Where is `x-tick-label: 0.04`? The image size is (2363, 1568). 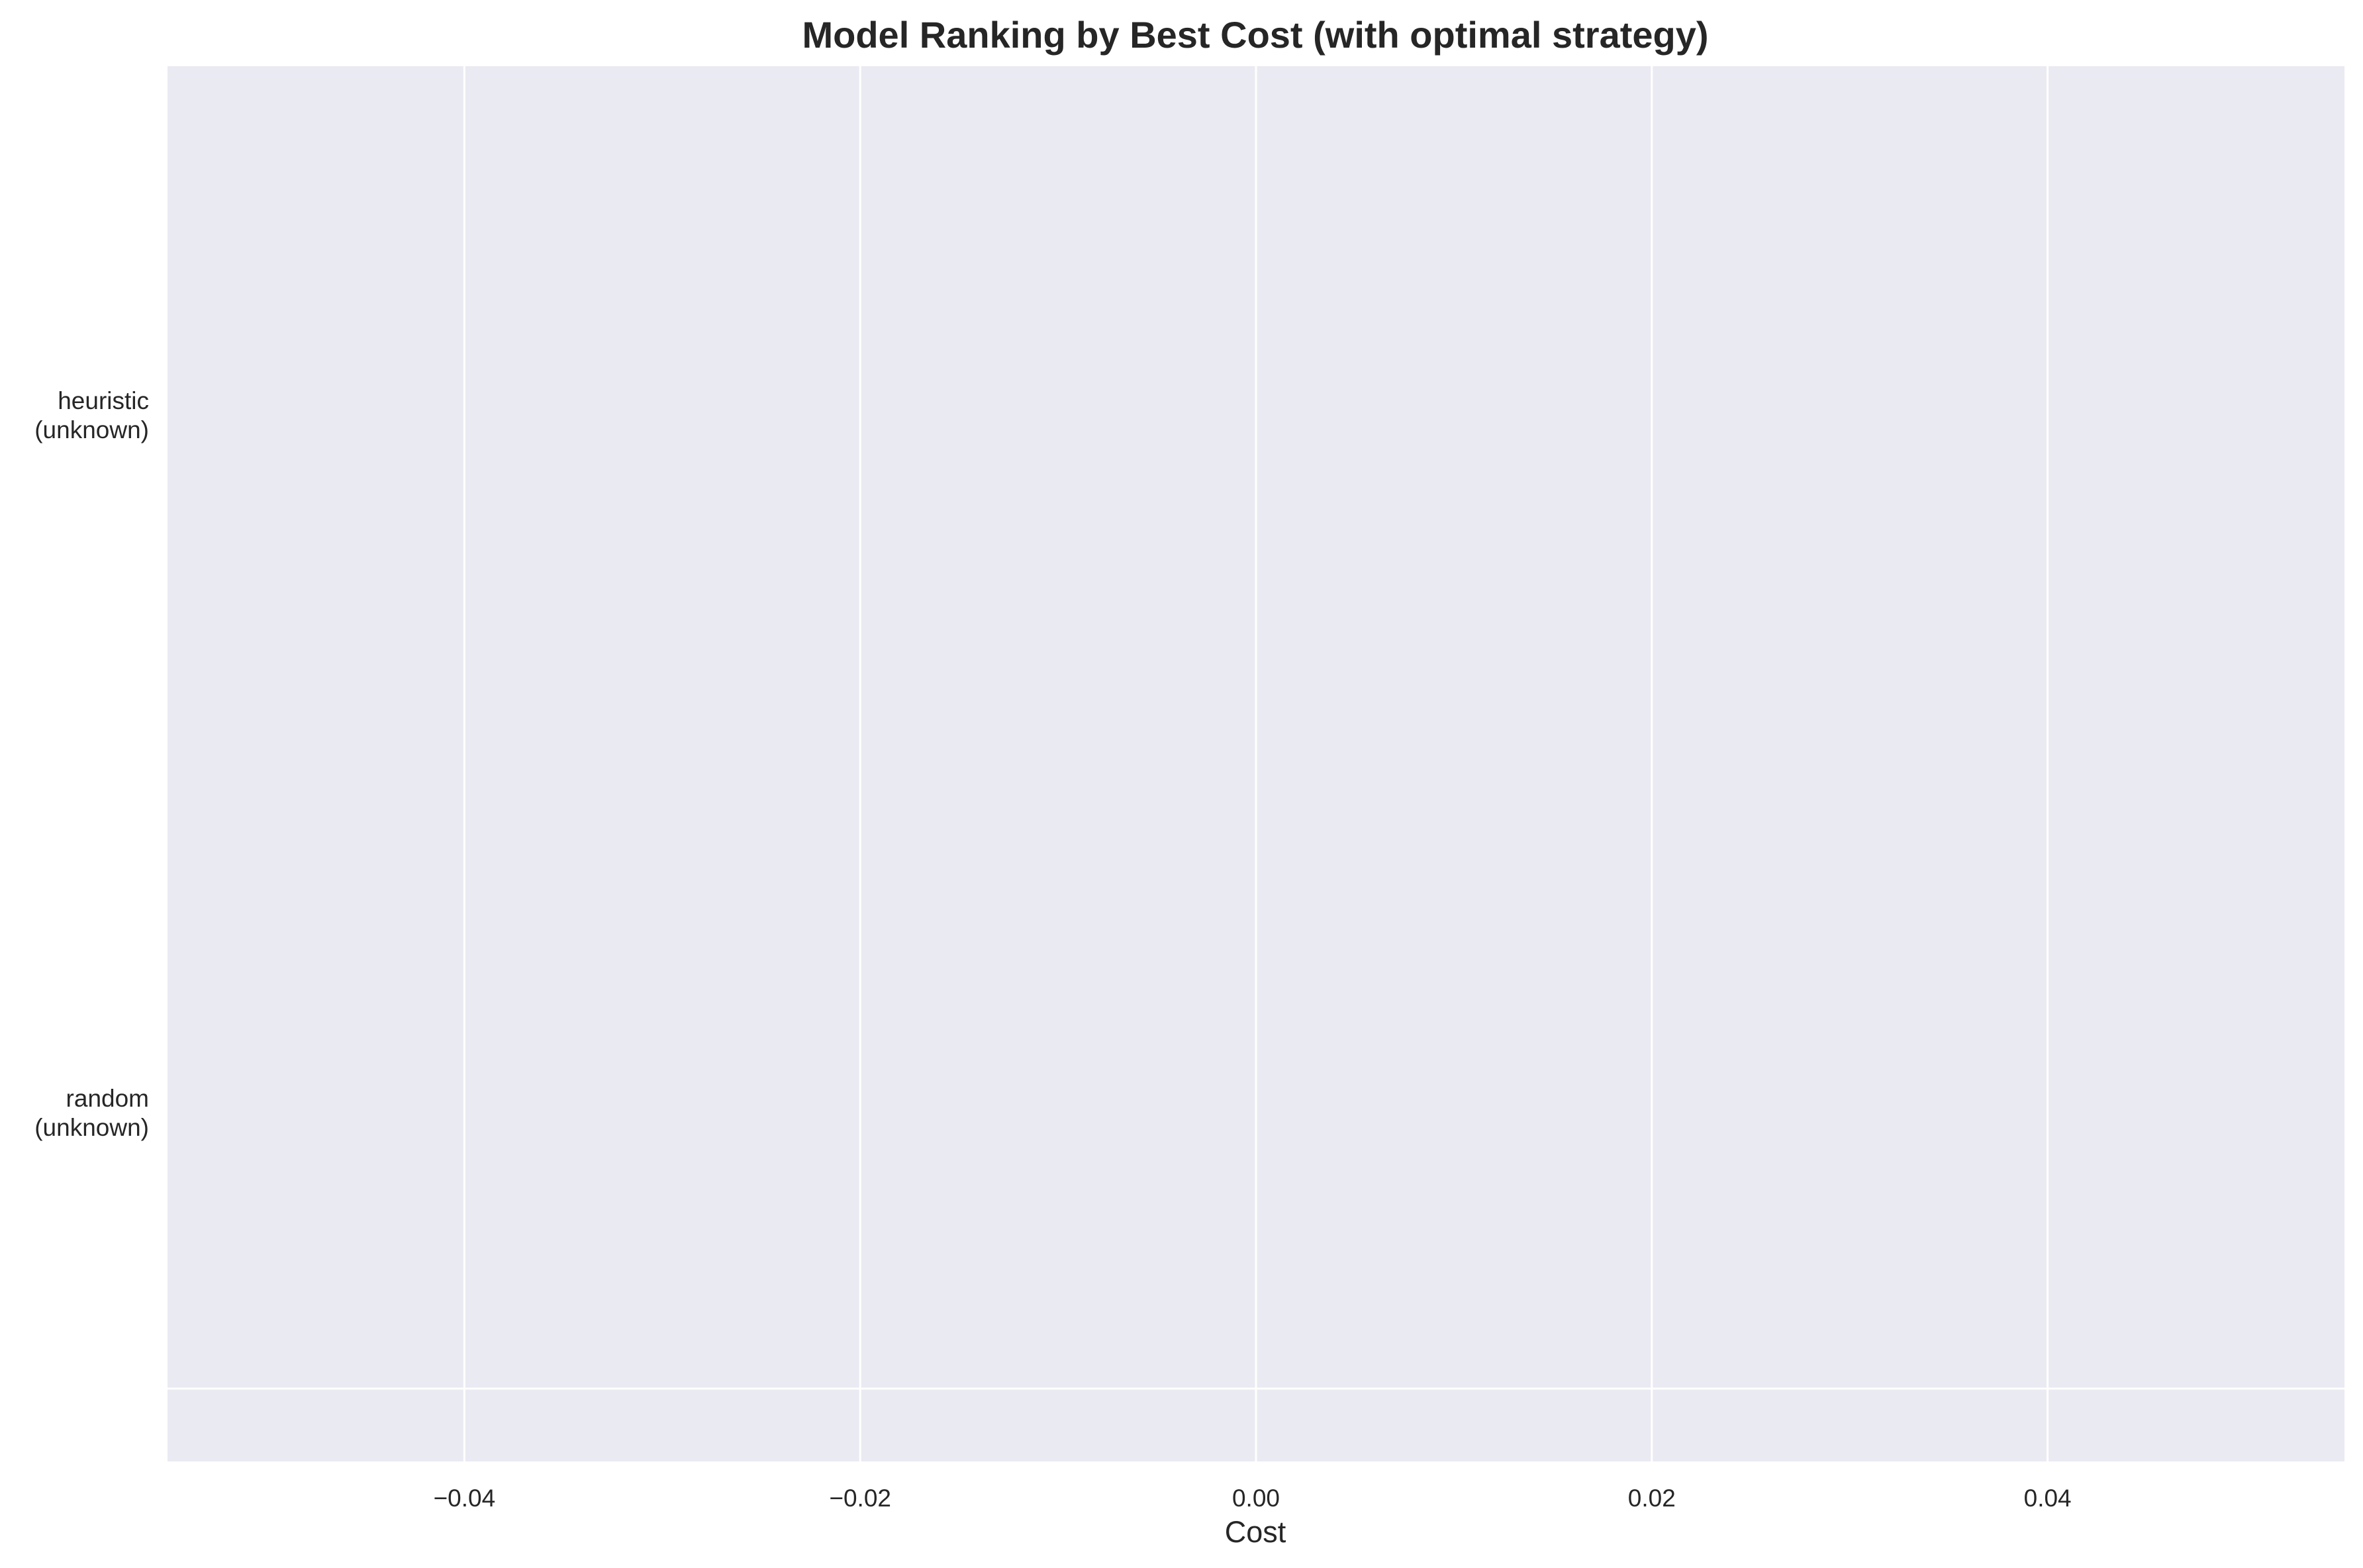 x-tick-label: 0.04 is located at coordinates (2048, 1498).